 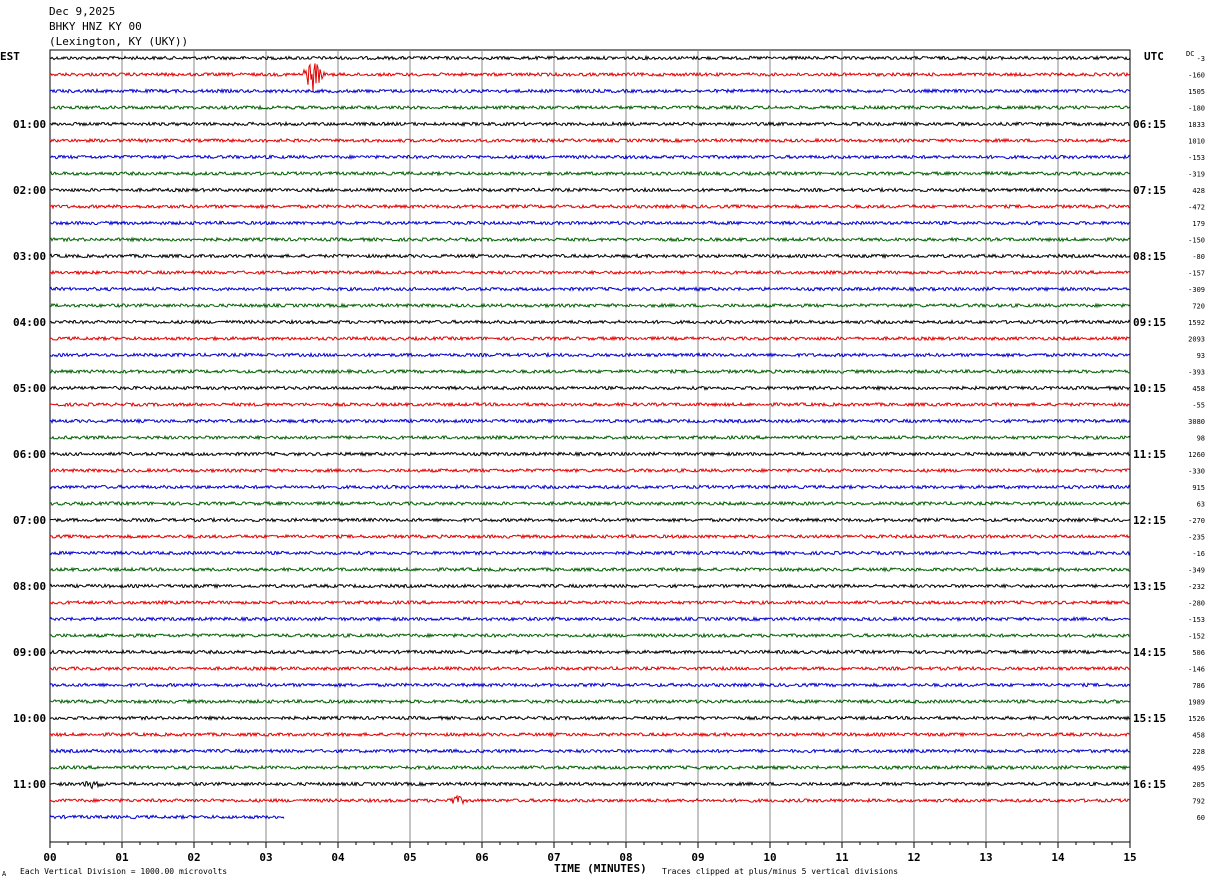 What do you see at coordinates (95, 26) in the screenshot?
I see `station-code: BHKY HNZ KY 00` at bounding box center [95, 26].